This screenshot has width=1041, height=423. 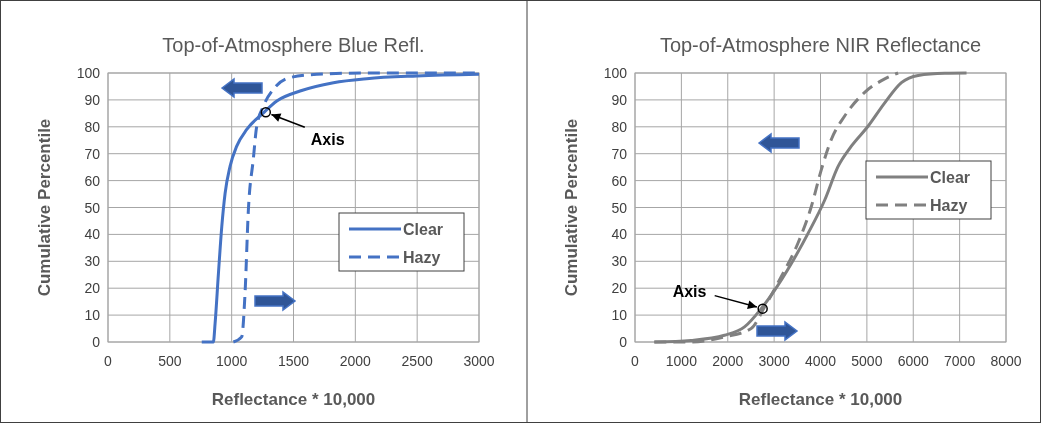 I want to click on x-tick-label: 500, so click(x=170, y=361).